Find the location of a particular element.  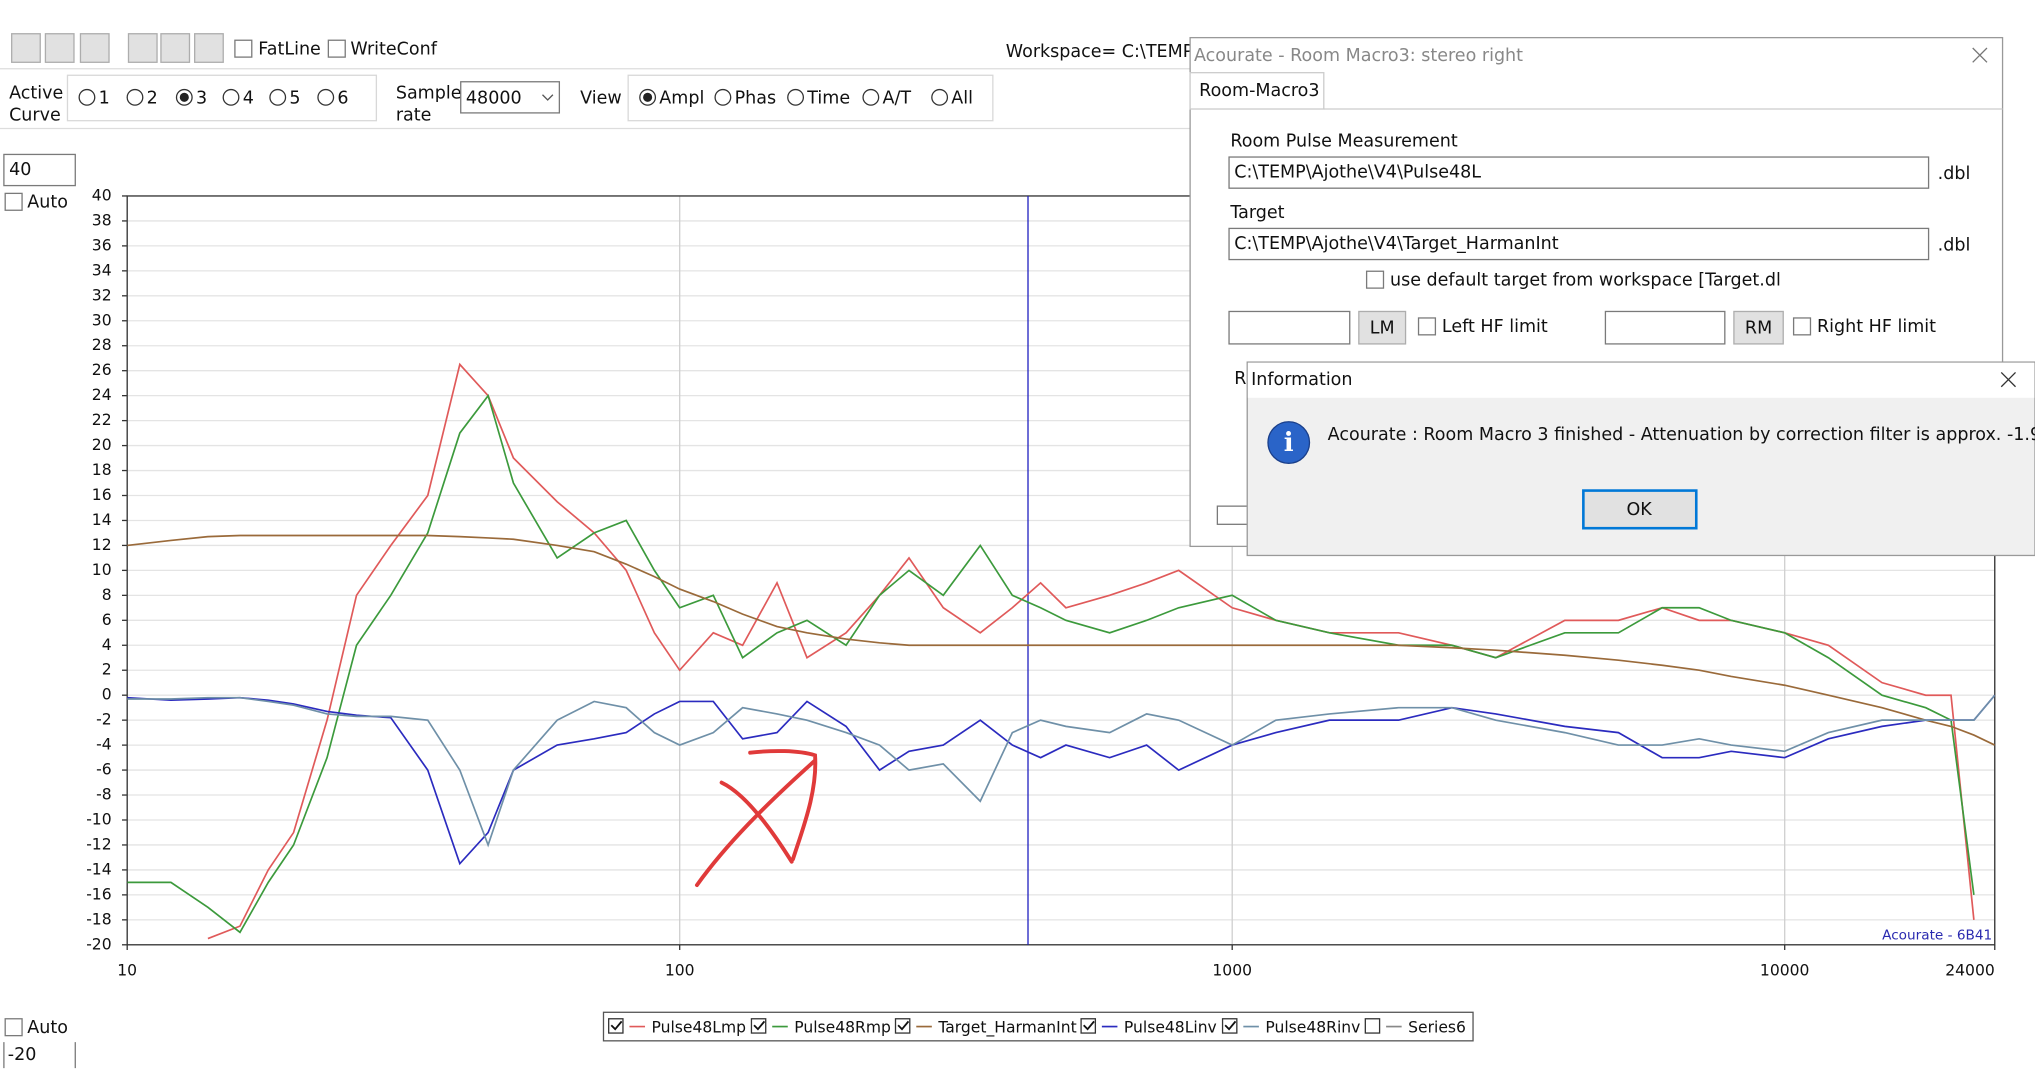

rm-label: RM is located at coordinates (1758, 328).